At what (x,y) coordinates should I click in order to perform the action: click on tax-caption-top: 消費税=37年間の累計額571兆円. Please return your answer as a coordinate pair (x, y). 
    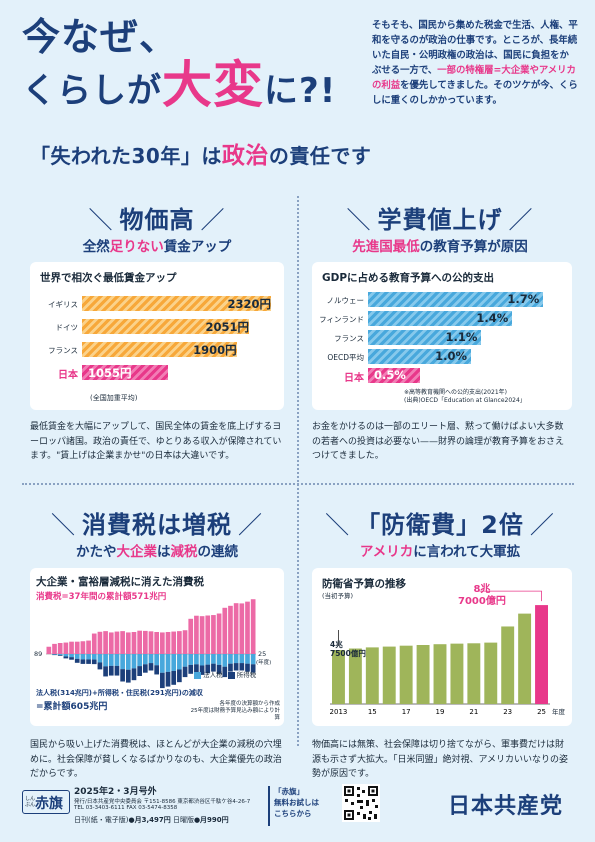
    Looking at the image, I should click on (101, 597).